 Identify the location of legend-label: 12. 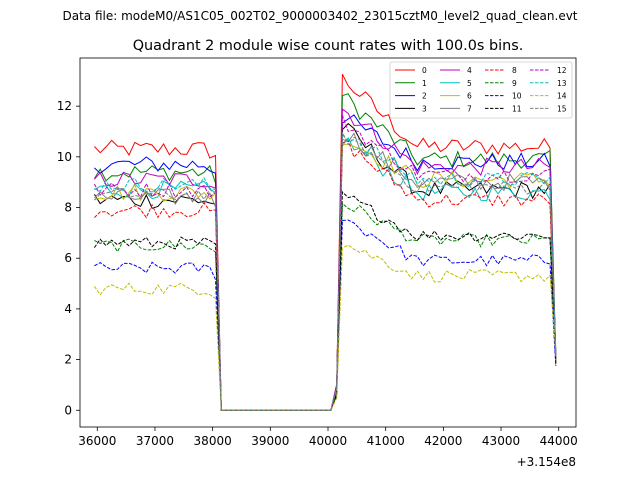
(562, 70).